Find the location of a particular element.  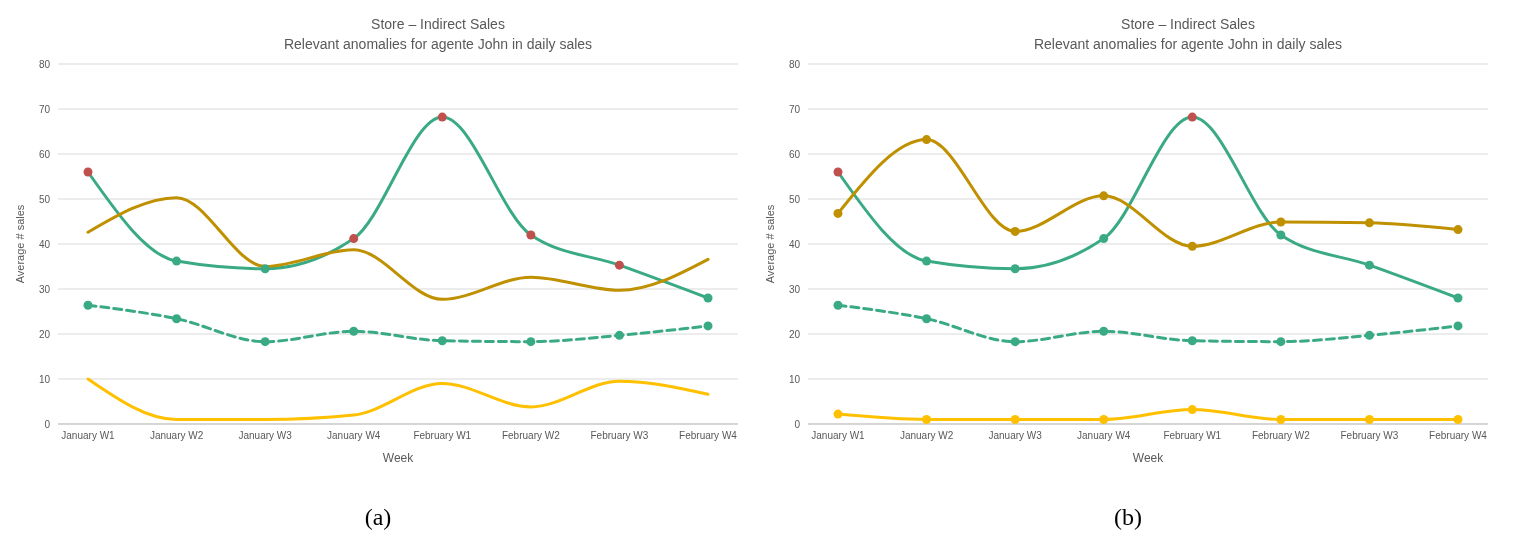

text: (b) is located at coordinates (1128, 517).